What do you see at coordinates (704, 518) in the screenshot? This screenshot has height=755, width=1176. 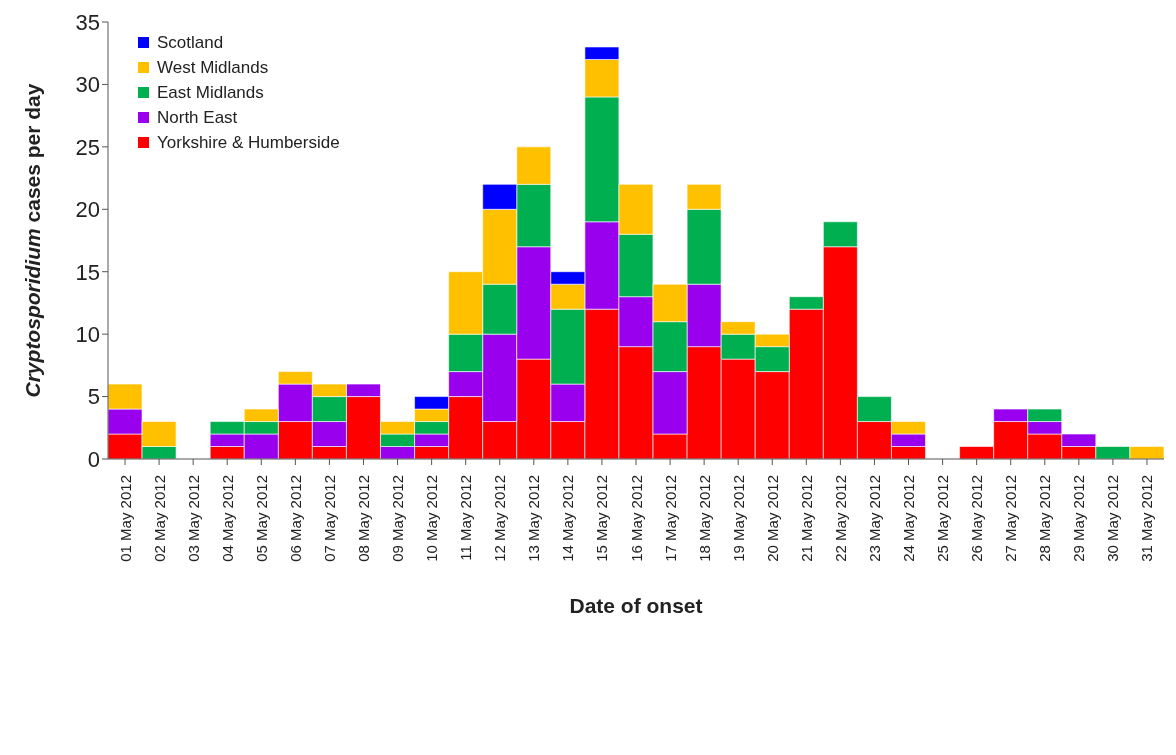 I see `x-tick-label: 18 May 2012` at bounding box center [704, 518].